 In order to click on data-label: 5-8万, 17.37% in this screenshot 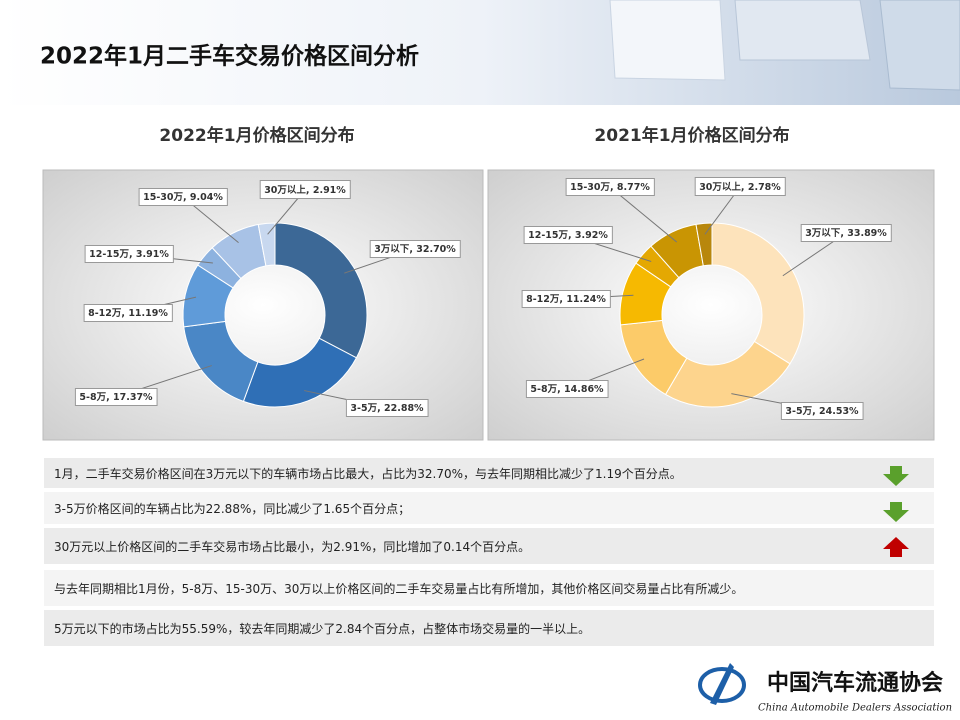, I will do `click(116, 397)`.